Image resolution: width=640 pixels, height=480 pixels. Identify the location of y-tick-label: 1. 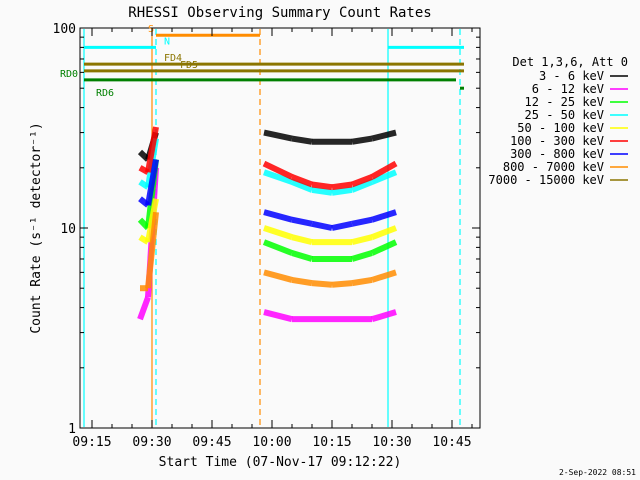
(72, 429).